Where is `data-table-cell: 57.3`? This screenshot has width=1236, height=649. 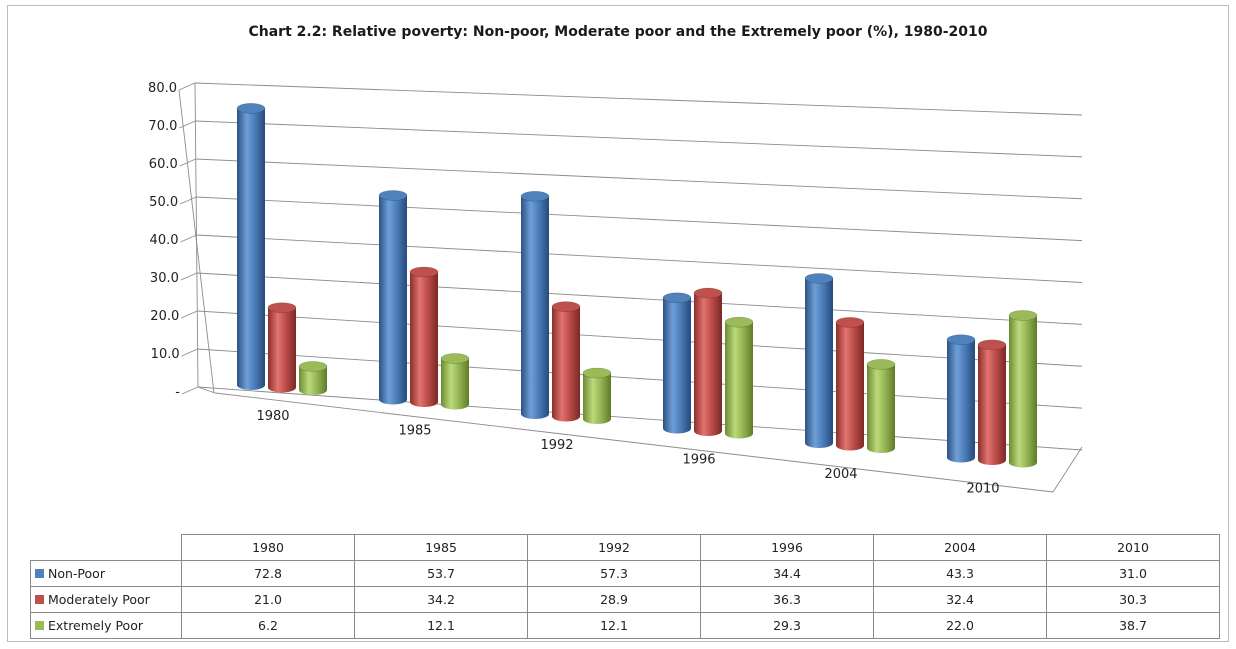 data-table-cell: 57.3 is located at coordinates (614, 573).